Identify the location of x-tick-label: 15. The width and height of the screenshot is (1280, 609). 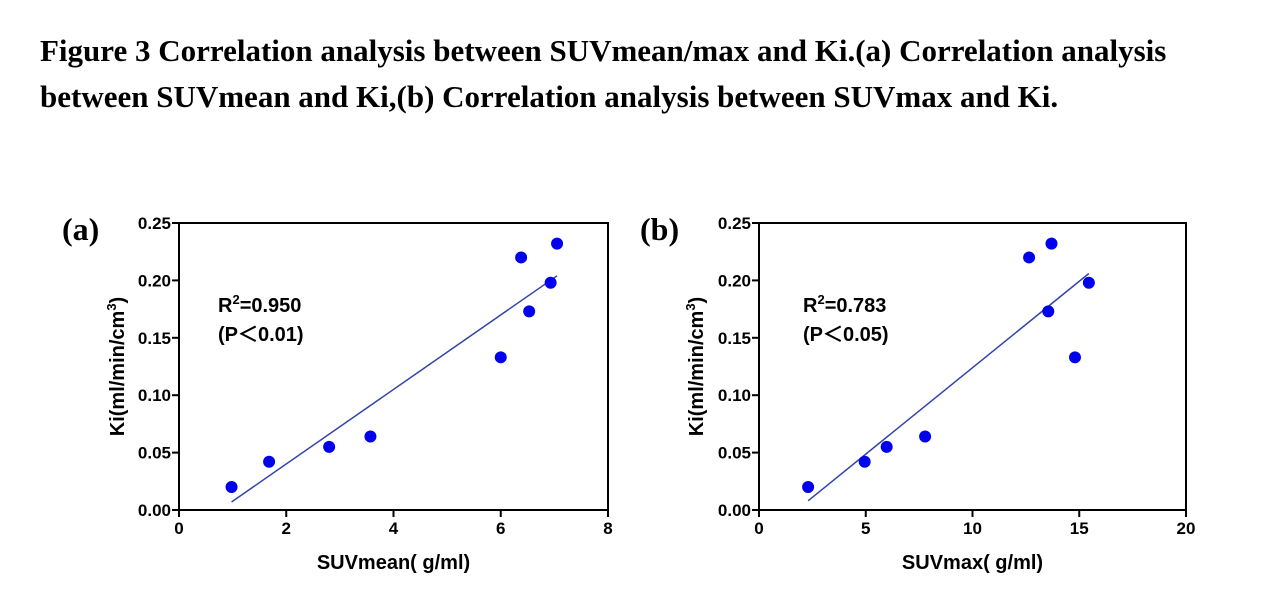
(1079, 528).